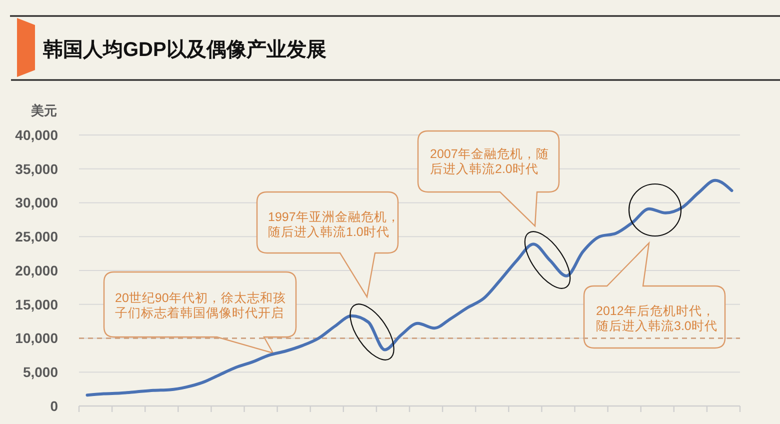 The width and height of the screenshot is (780, 424). Describe the element at coordinates (36, 202) in the screenshot. I see `y-tick-label: 30,000` at that location.